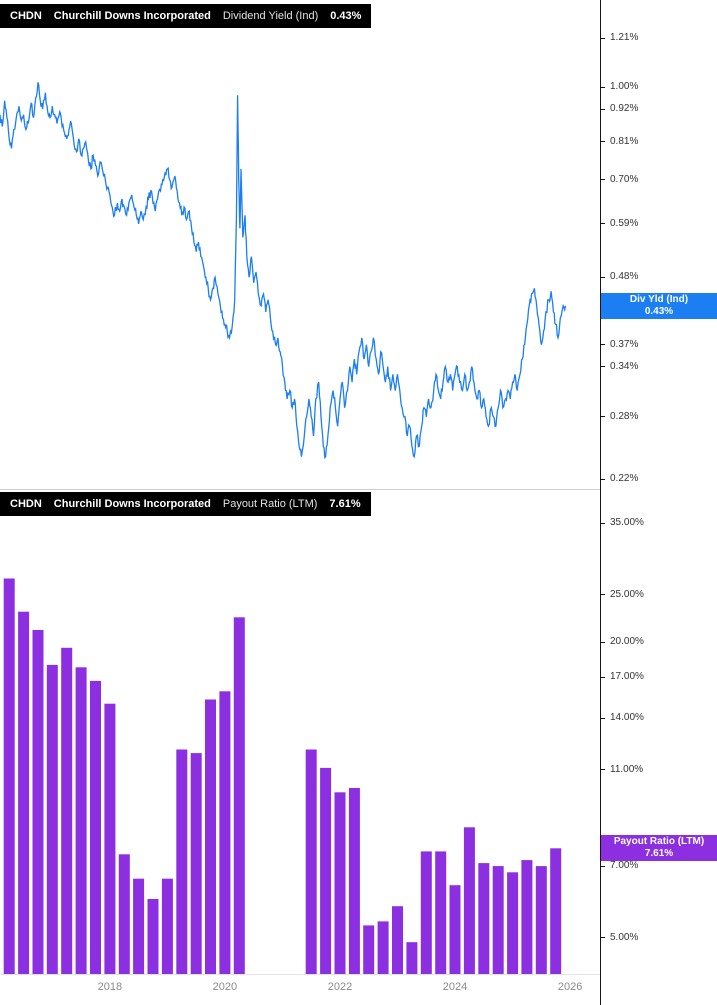  Describe the element at coordinates (624, 479) in the screenshot. I see `y-tick-label: 0.22%` at that location.